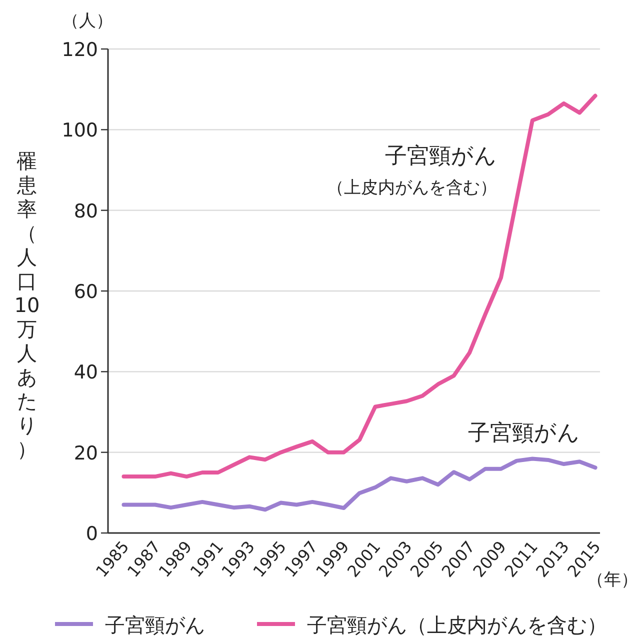  What do you see at coordinates (80, 131) in the screenshot?
I see `y-tick-label: 100` at bounding box center [80, 131].